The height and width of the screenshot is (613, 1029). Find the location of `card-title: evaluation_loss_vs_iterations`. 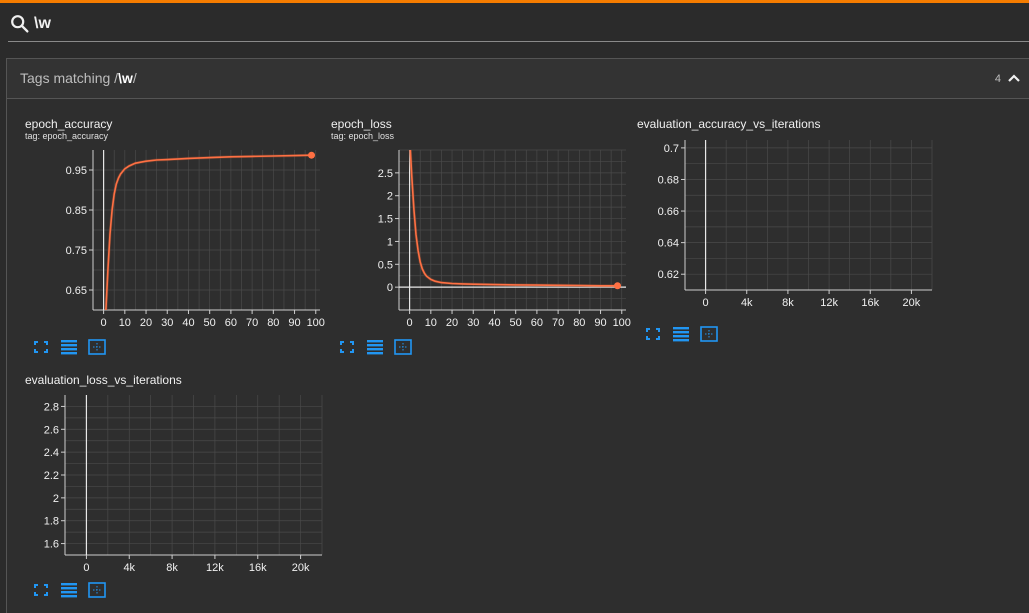

card-title: evaluation_loss_vs_iterations is located at coordinates (103, 380).